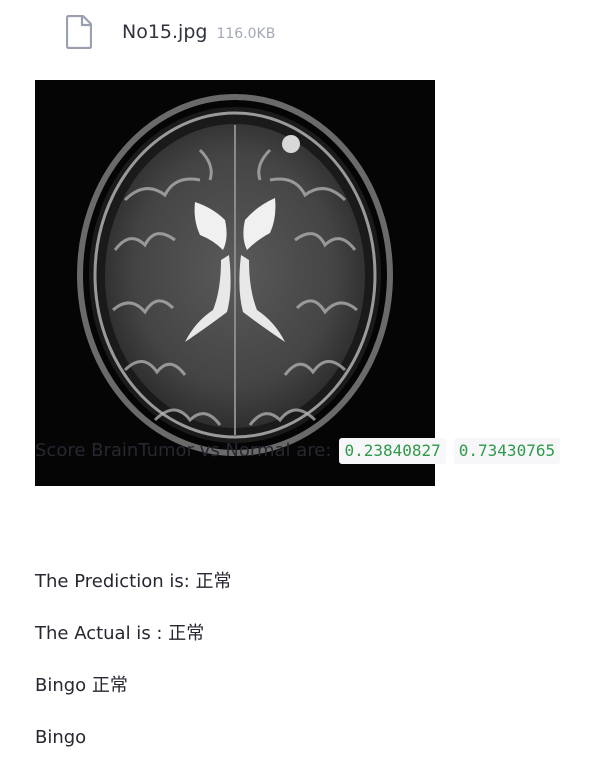  I want to click on file-icon, so click(79, 32).